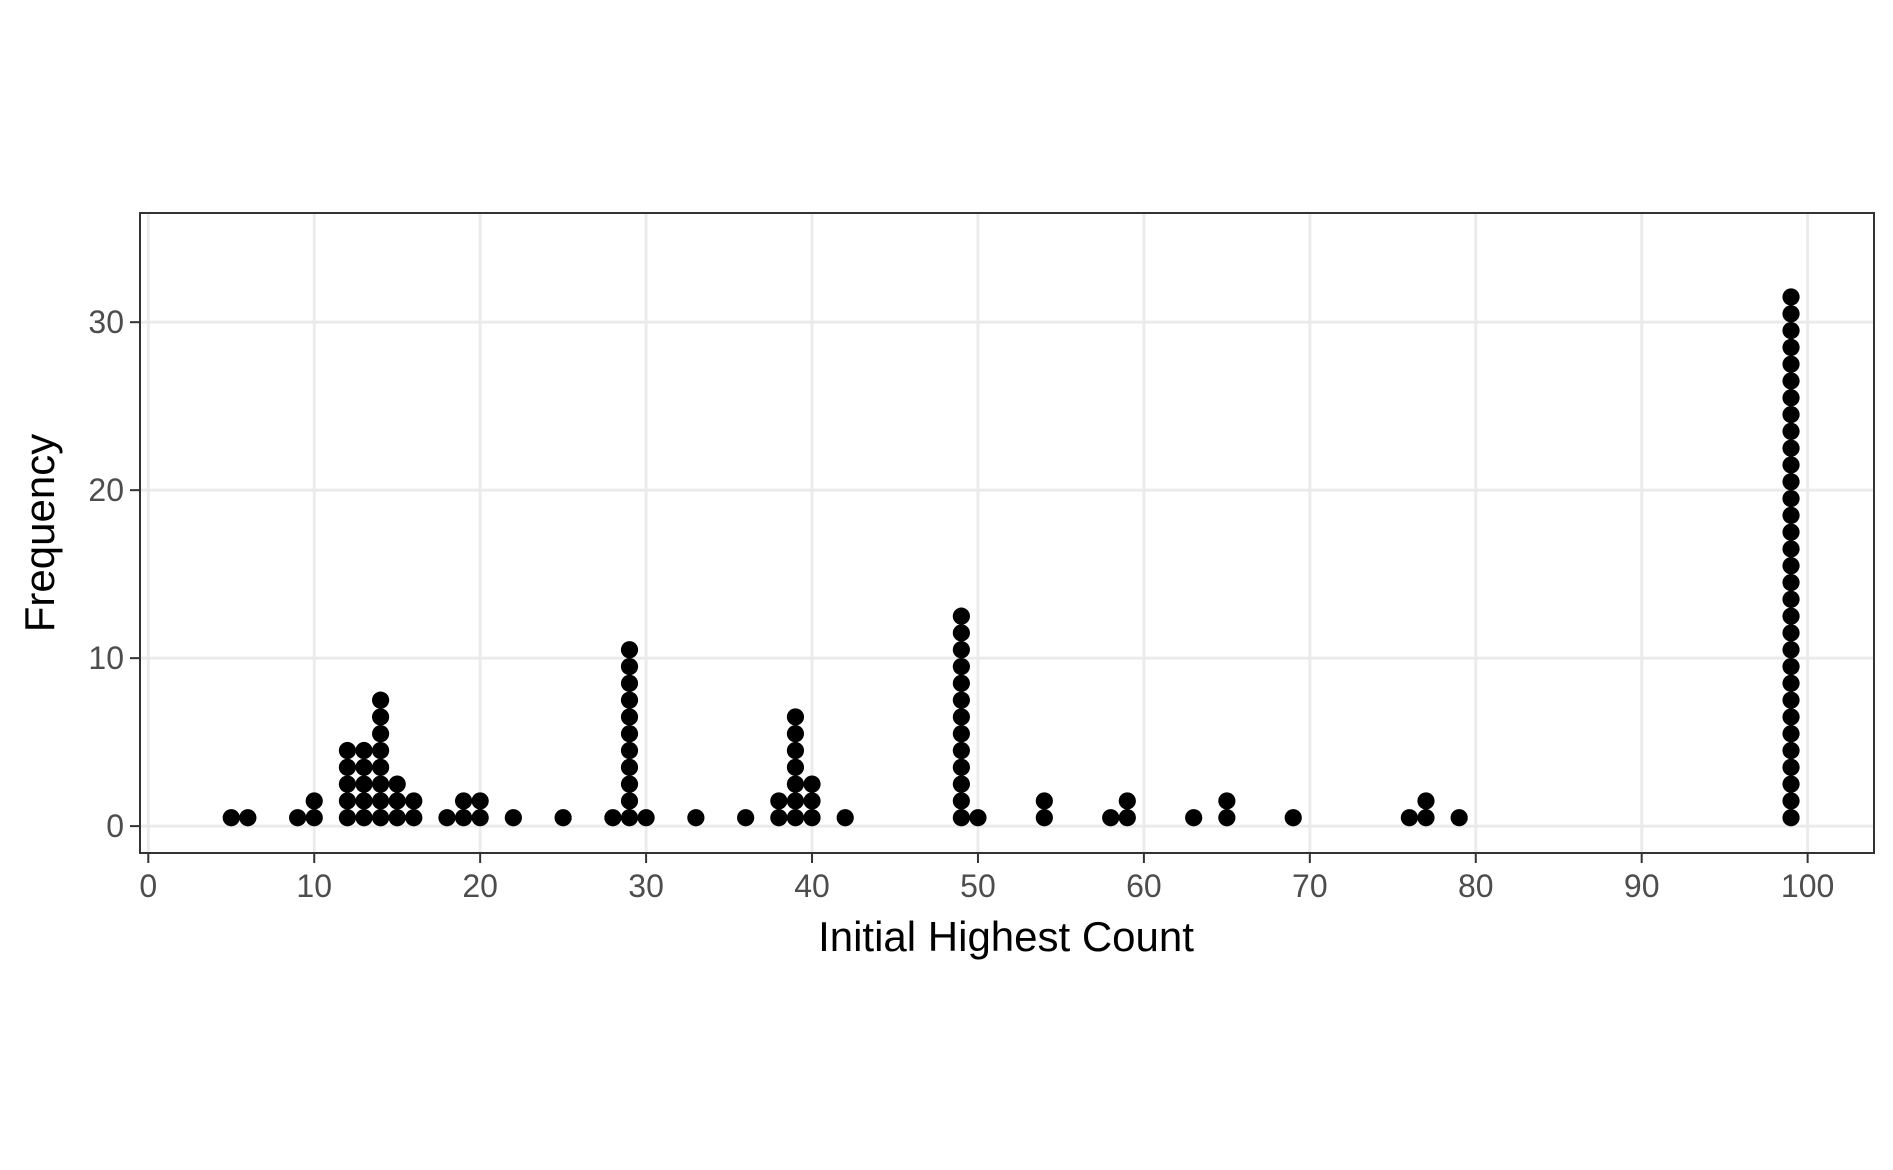  Describe the element at coordinates (1807, 886) in the screenshot. I see `x-tick-label: 100` at that location.